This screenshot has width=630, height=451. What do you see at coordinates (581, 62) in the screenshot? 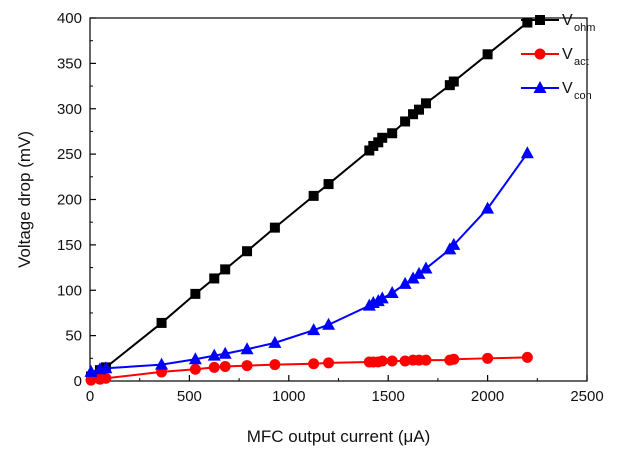
I see `legend-vact-subscript: act` at bounding box center [581, 62].